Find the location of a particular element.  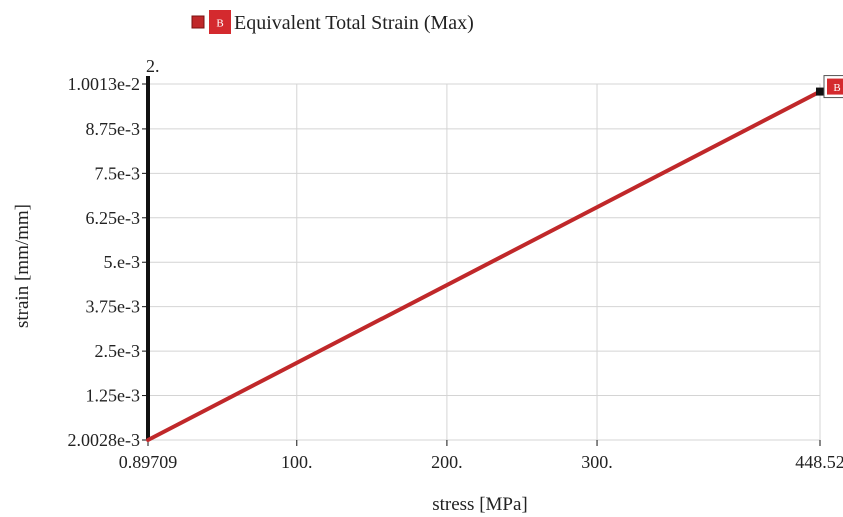

data-point is located at coordinates (148, 440).